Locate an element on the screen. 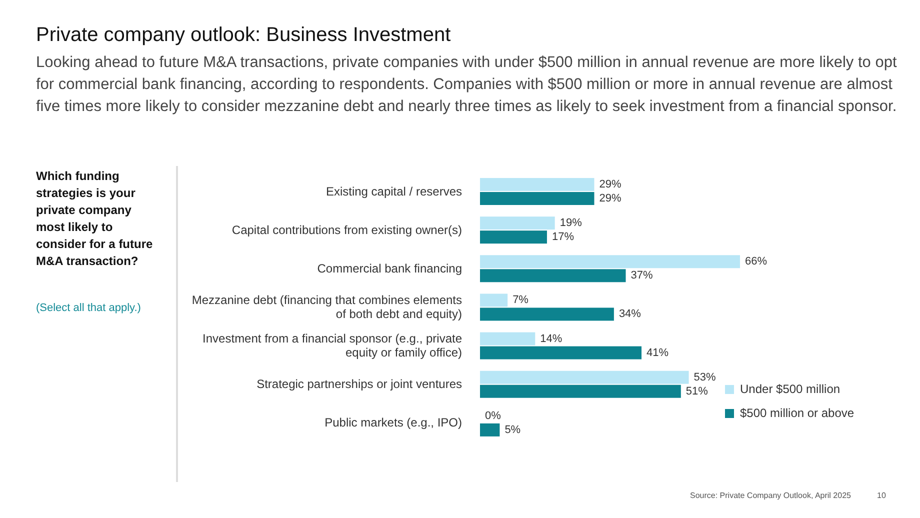  y-tick-label: Investment from a financial sponsor (e.g., private equity or family office) is located at coordinates (332, 346).